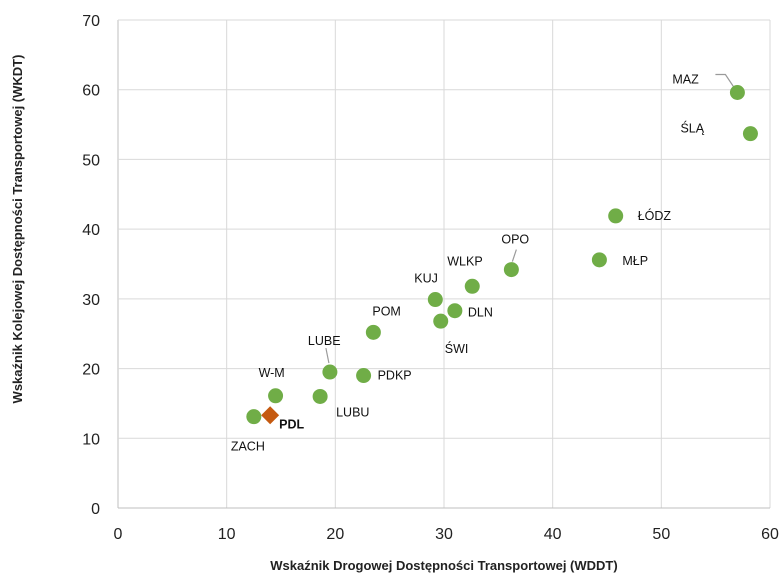  What do you see at coordinates (480, 313) in the screenshot?
I see `point-label-dln: DLN` at bounding box center [480, 313].